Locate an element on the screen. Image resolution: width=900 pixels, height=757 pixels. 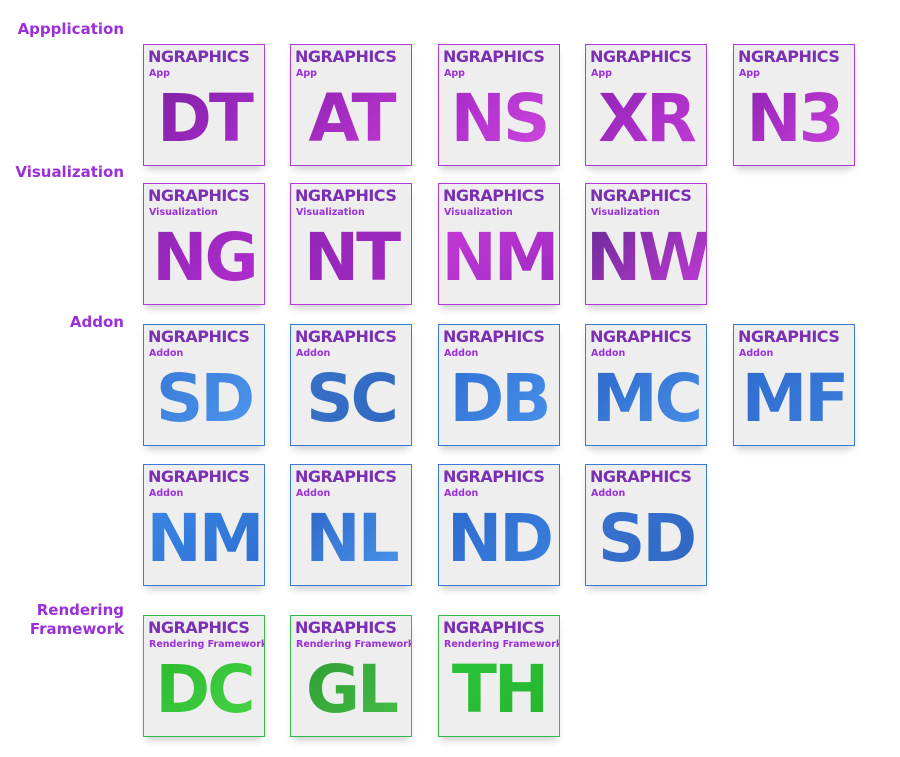
product-tile-ns: NGRAPHICS App NS is located at coordinates (499, 105).